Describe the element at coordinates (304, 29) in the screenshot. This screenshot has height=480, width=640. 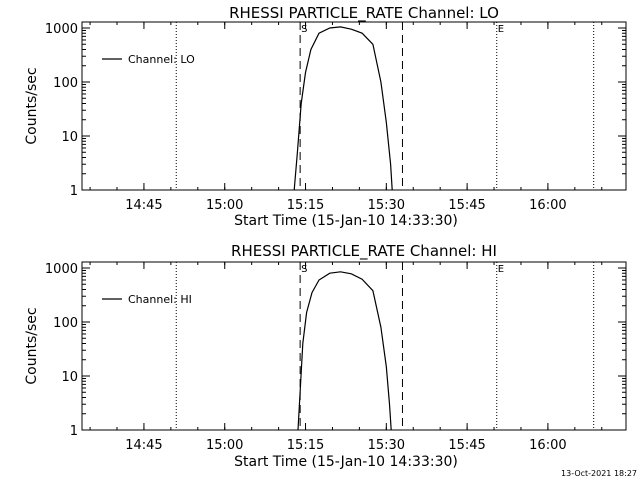
I see `panel1-marker-s: S` at that location.